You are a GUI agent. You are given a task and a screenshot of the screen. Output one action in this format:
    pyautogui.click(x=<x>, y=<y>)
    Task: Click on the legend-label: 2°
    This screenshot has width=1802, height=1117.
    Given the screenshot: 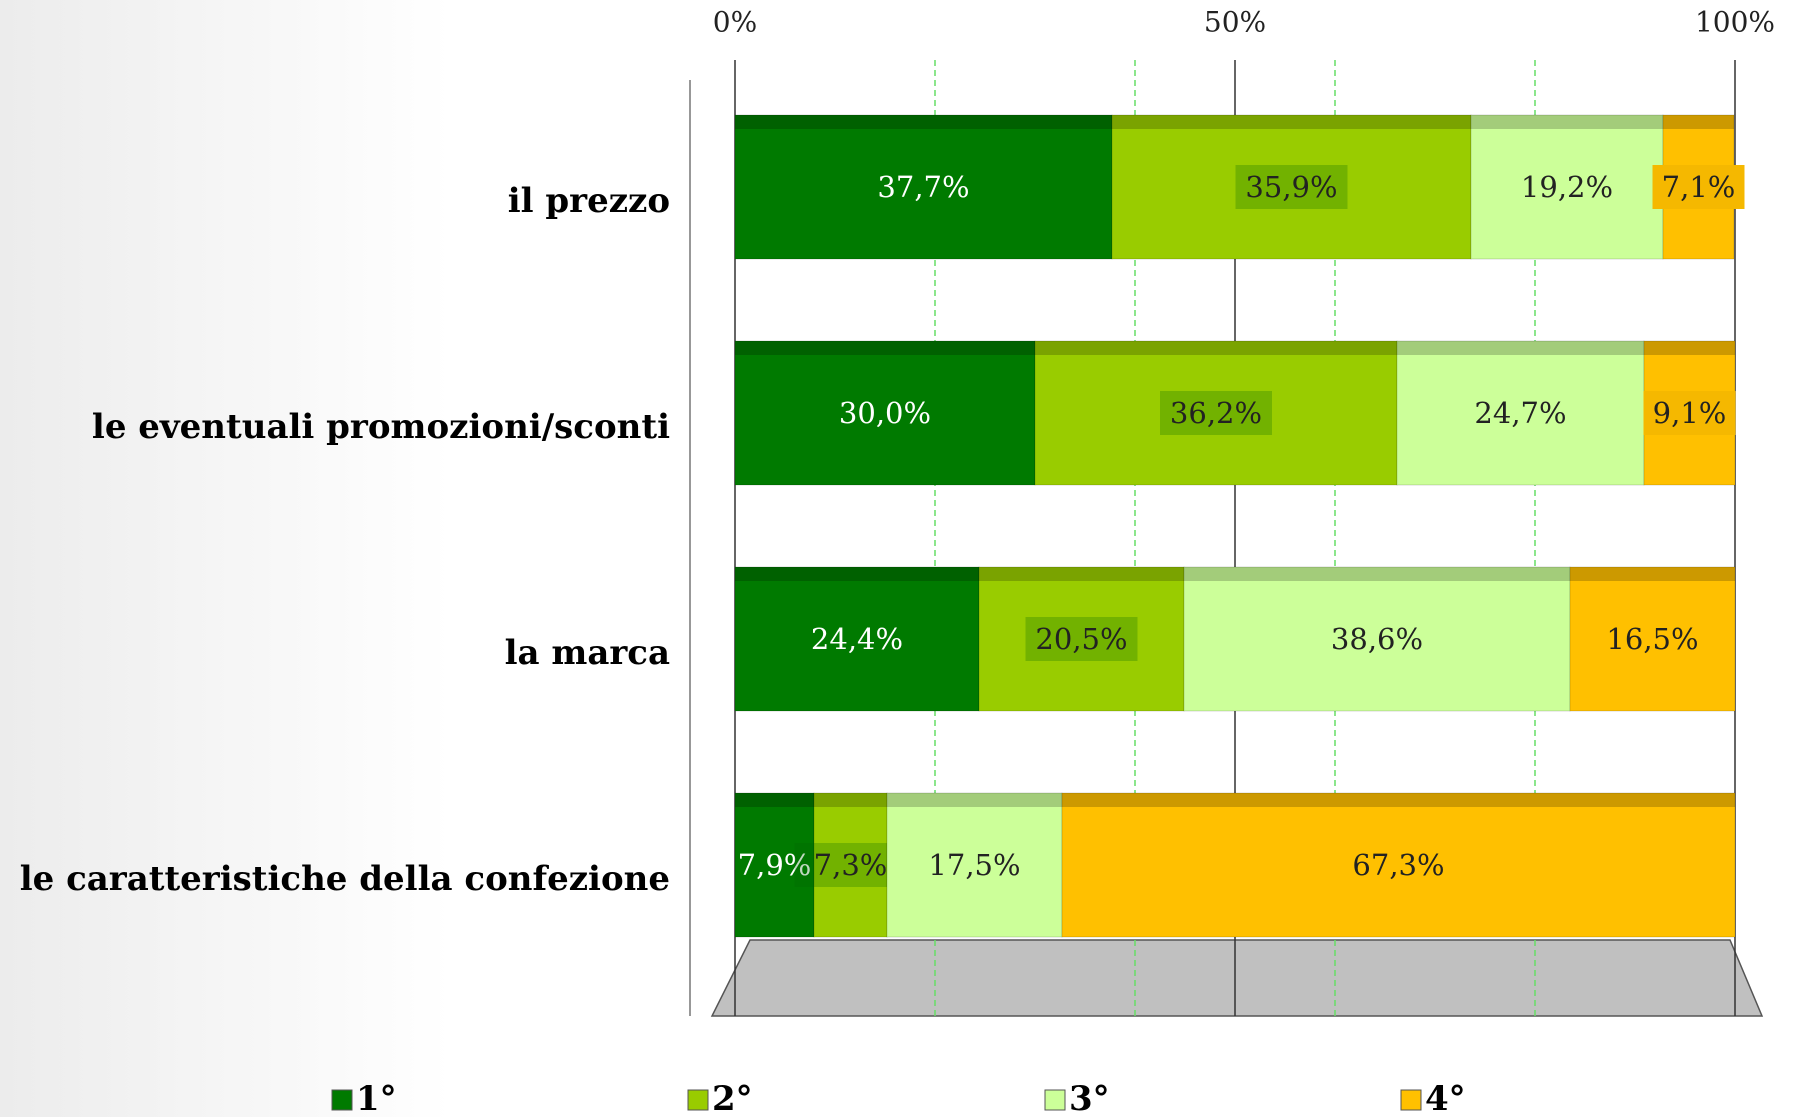 What is the action you would take?
    pyautogui.click(x=732, y=1098)
    